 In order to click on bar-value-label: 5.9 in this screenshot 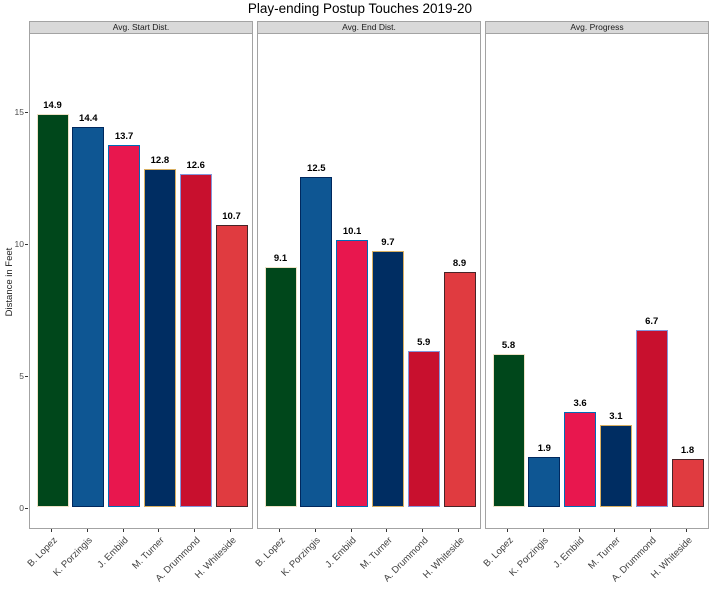, I will do `click(424, 342)`.